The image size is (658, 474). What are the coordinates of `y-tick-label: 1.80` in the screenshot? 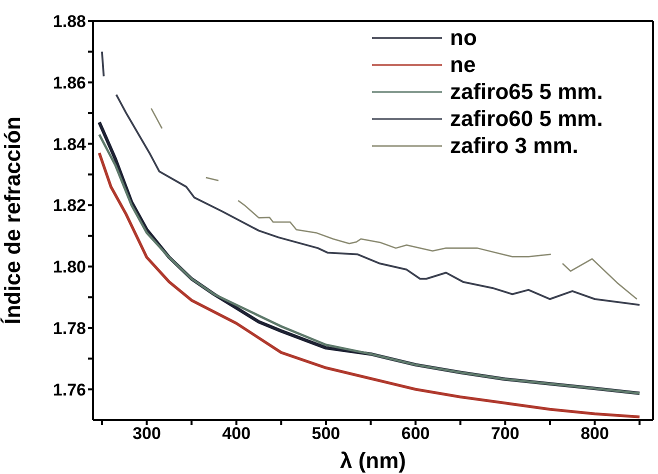 It's located at (69, 267).